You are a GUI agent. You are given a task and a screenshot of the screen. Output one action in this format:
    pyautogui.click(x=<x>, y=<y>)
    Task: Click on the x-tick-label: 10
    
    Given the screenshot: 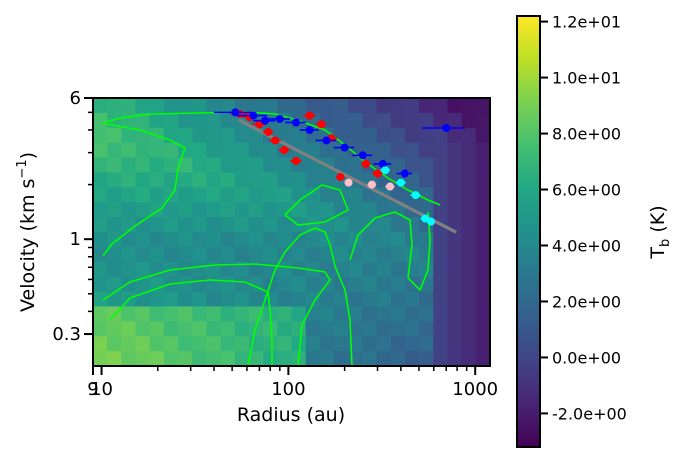 What is the action you would take?
    pyautogui.click(x=101, y=389)
    